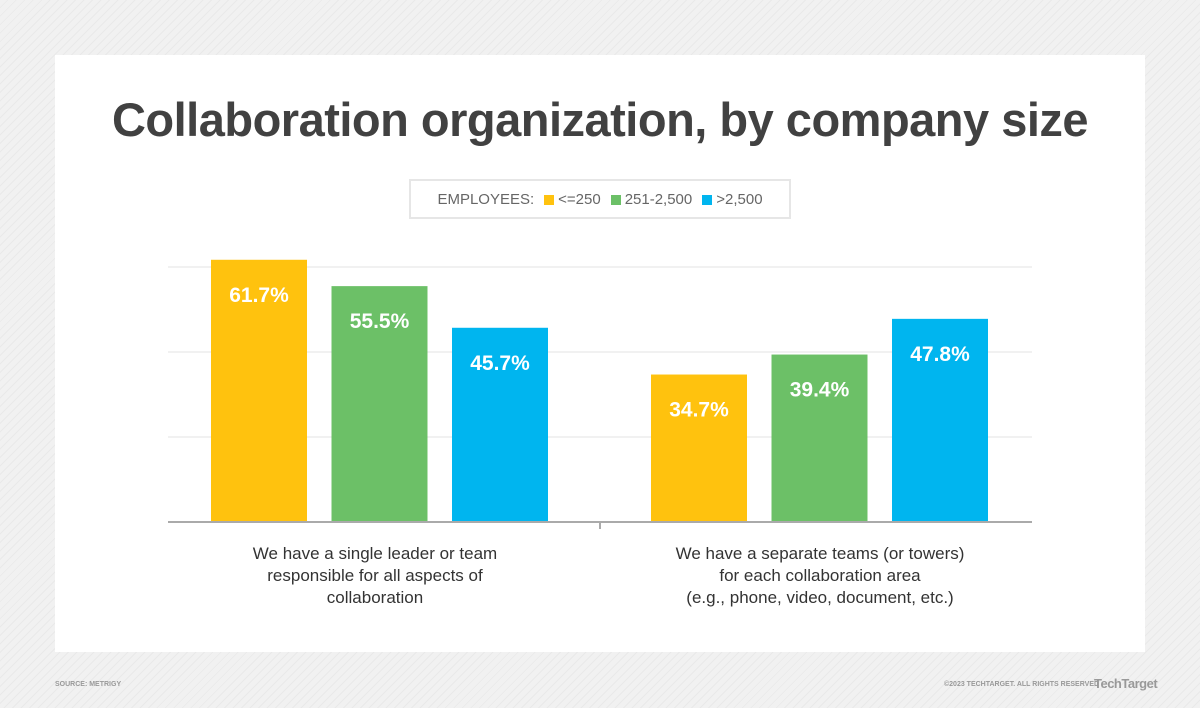 The image size is (1200, 708). What do you see at coordinates (820, 390) in the screenshot?
I see `data-label: 39.4%` at bounding box center [820, 390].